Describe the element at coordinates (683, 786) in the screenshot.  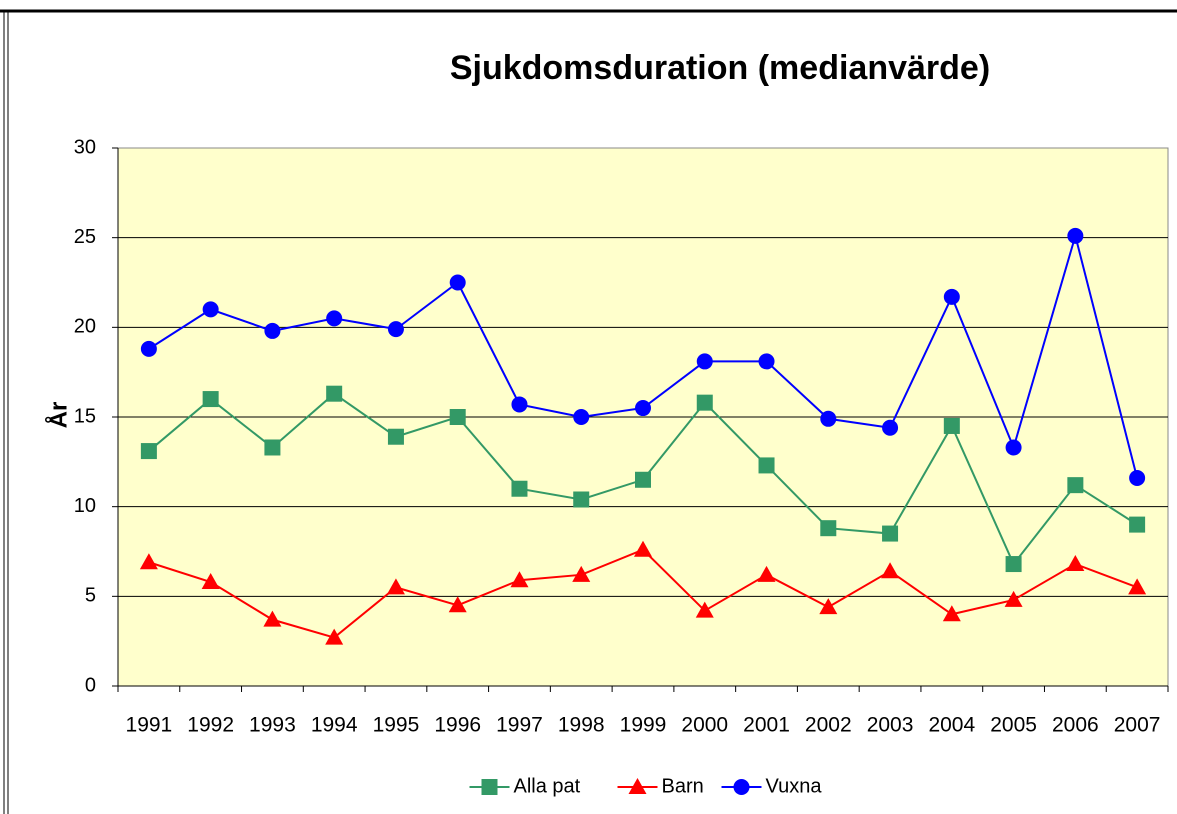
I see `legend-label: Barn` at that location.